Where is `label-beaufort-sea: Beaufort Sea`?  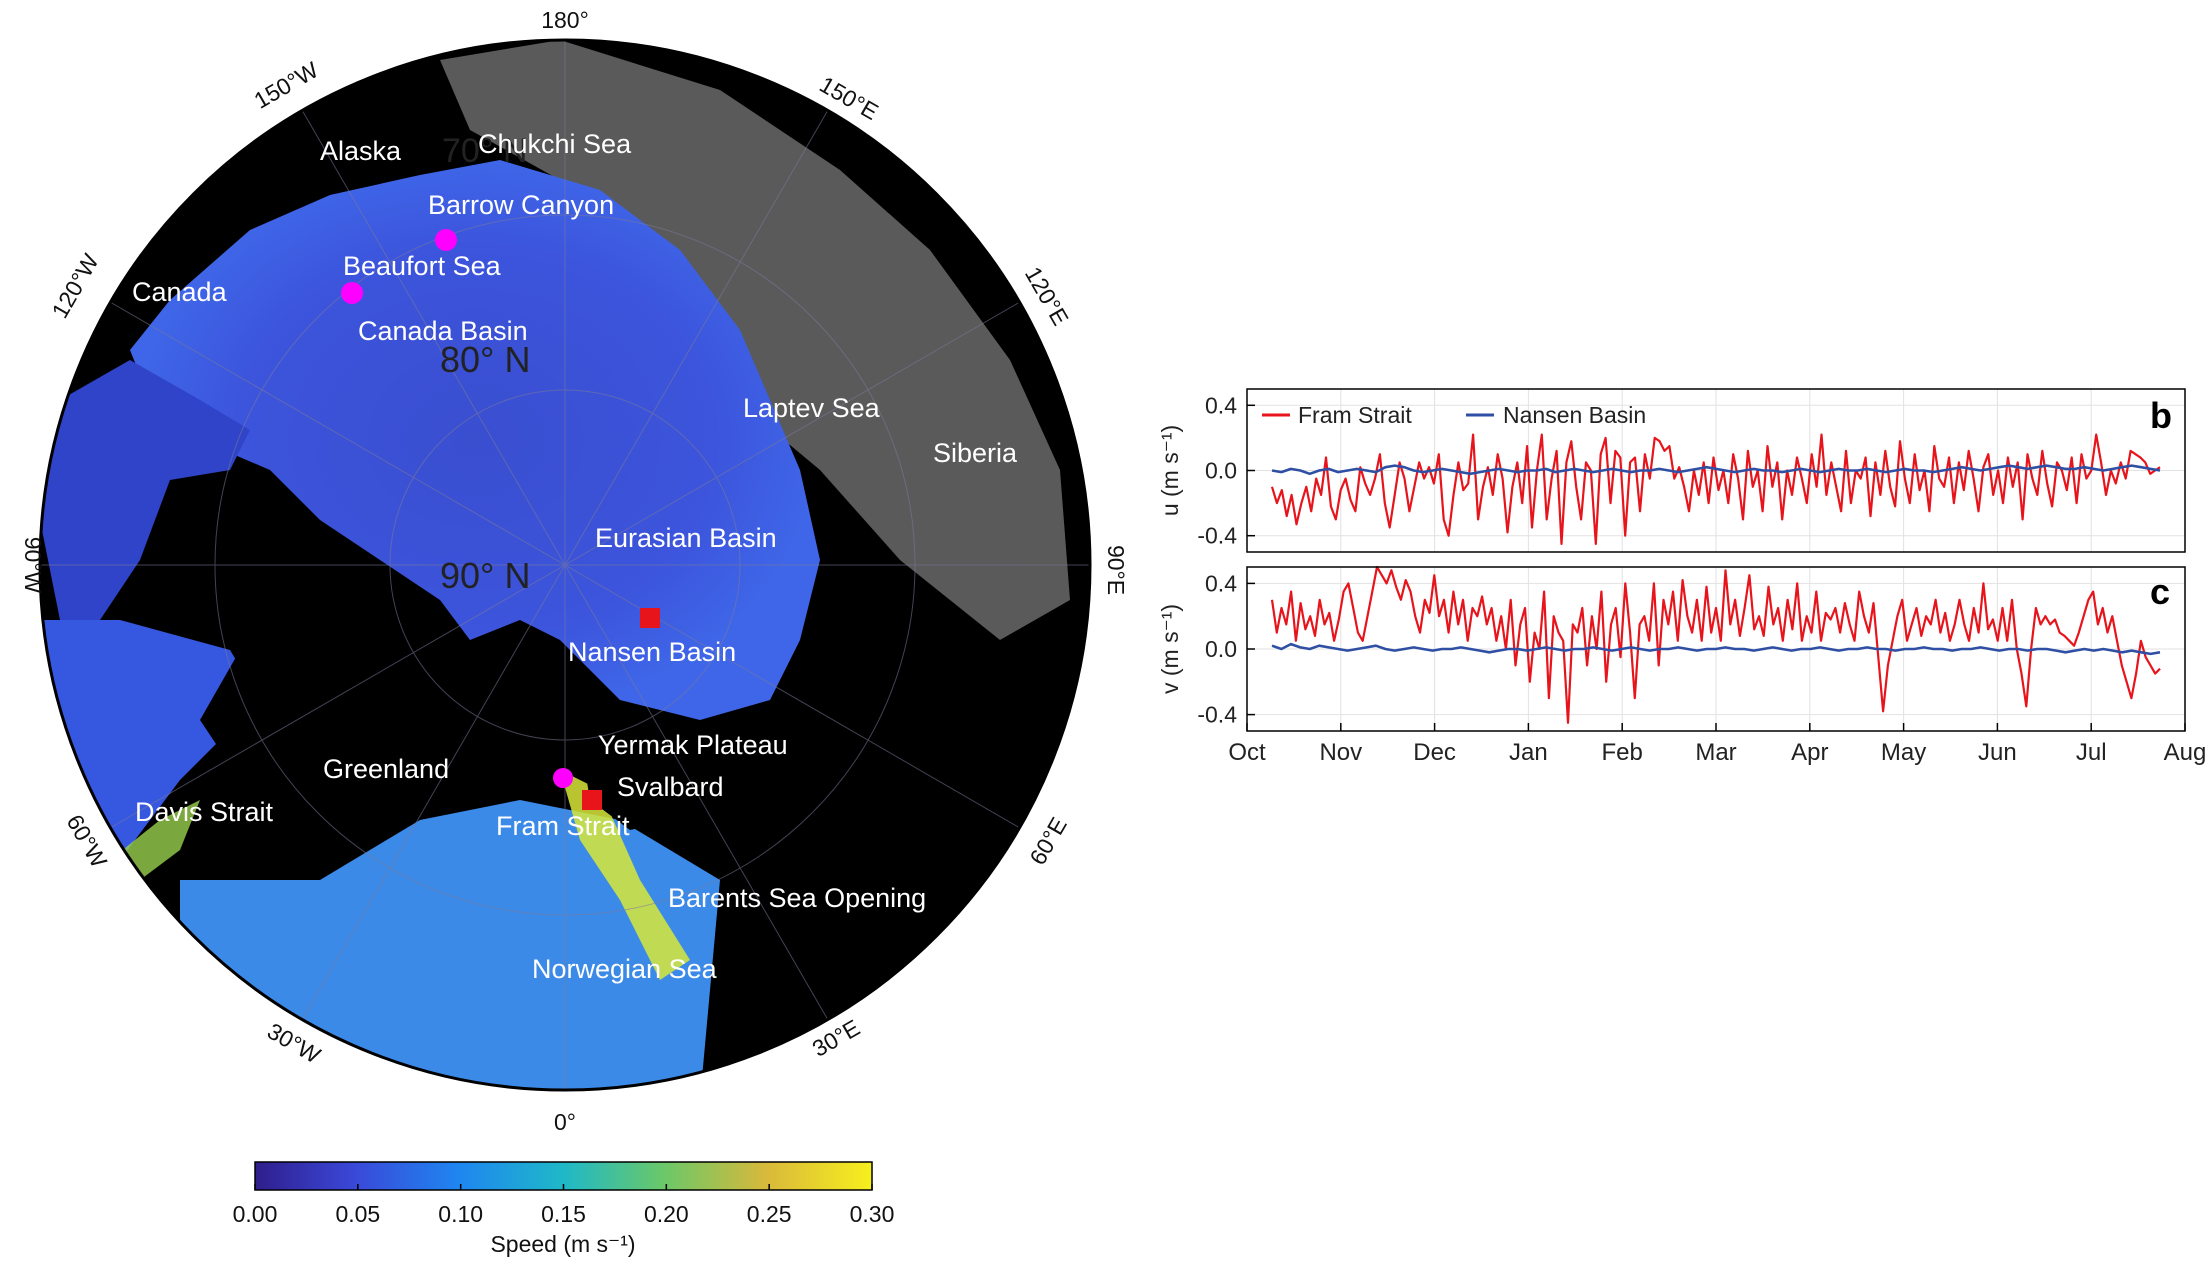 label-beaufort-sea: Beaufort Sea is located at coordinates (422, 266).